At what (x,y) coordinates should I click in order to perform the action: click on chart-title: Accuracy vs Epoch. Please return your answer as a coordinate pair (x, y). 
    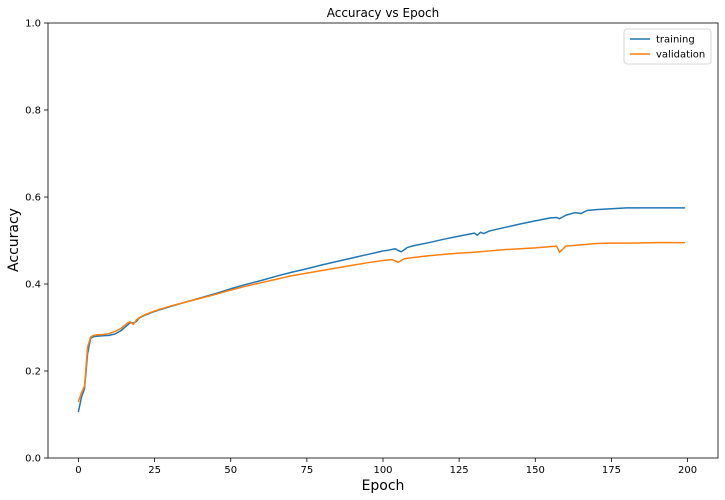
    Looking at the image, I should click on (383, 13).